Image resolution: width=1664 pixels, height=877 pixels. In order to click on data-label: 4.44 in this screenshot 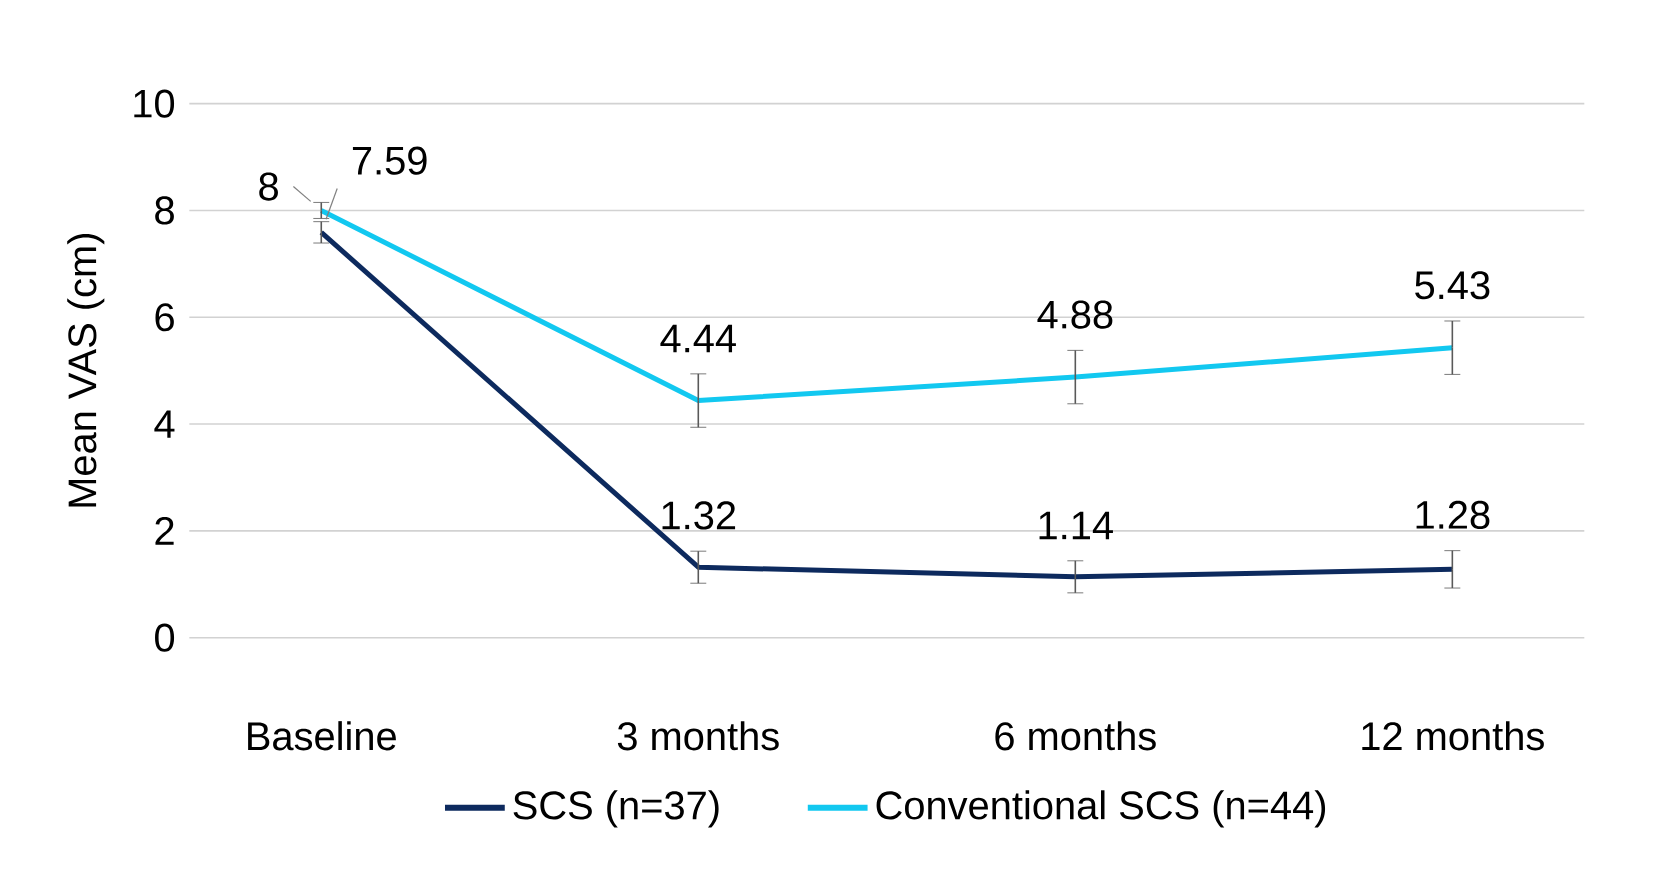, I will do `click(698, 338)`.